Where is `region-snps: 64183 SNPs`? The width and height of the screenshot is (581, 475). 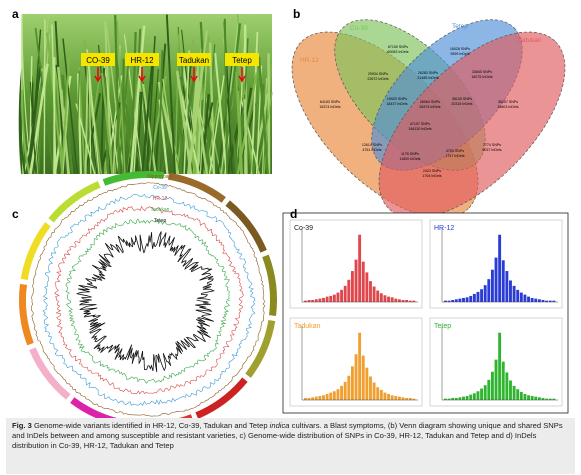
region-snps: 64183 SNPs is located at coordinates (330, 102).